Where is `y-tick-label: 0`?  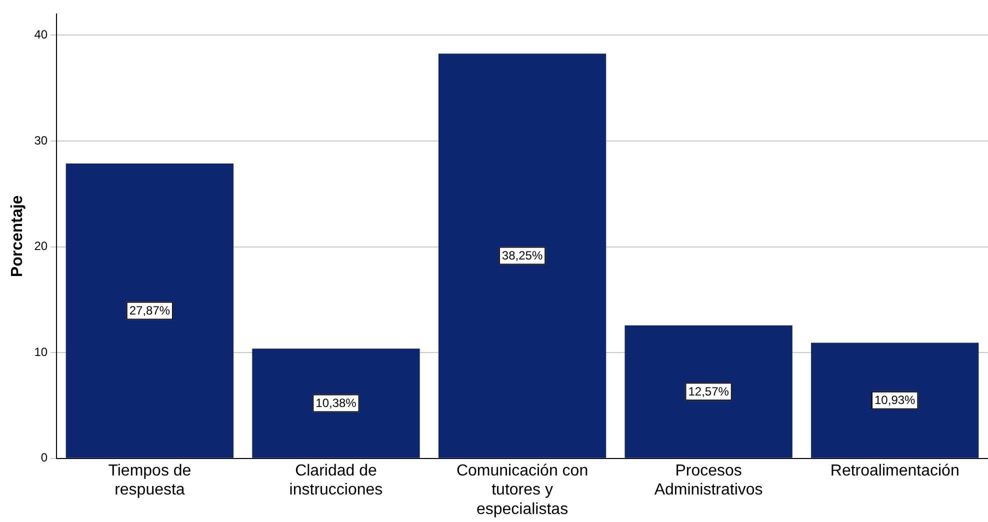 y-tick-label: 0 is located at coordinates (44, 457).